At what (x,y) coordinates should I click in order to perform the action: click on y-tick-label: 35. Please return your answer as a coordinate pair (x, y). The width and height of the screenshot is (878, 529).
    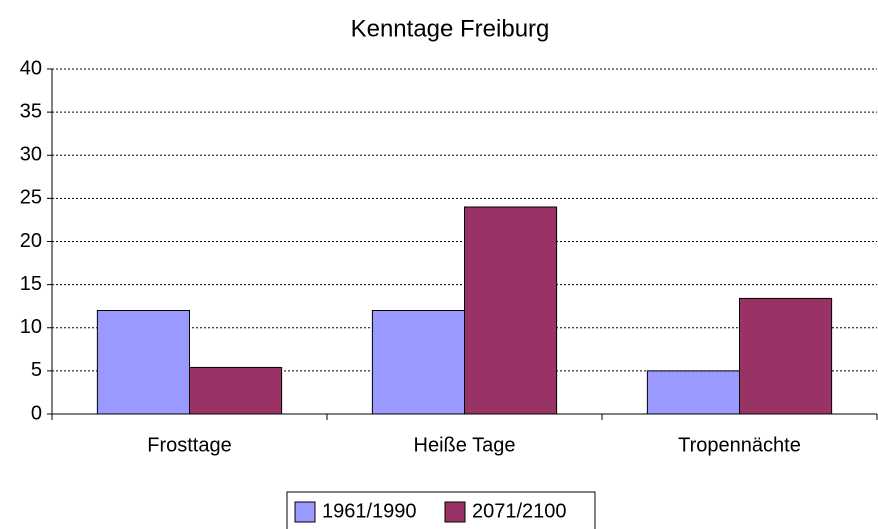
    Looking at the image, I should click on (31, 111).